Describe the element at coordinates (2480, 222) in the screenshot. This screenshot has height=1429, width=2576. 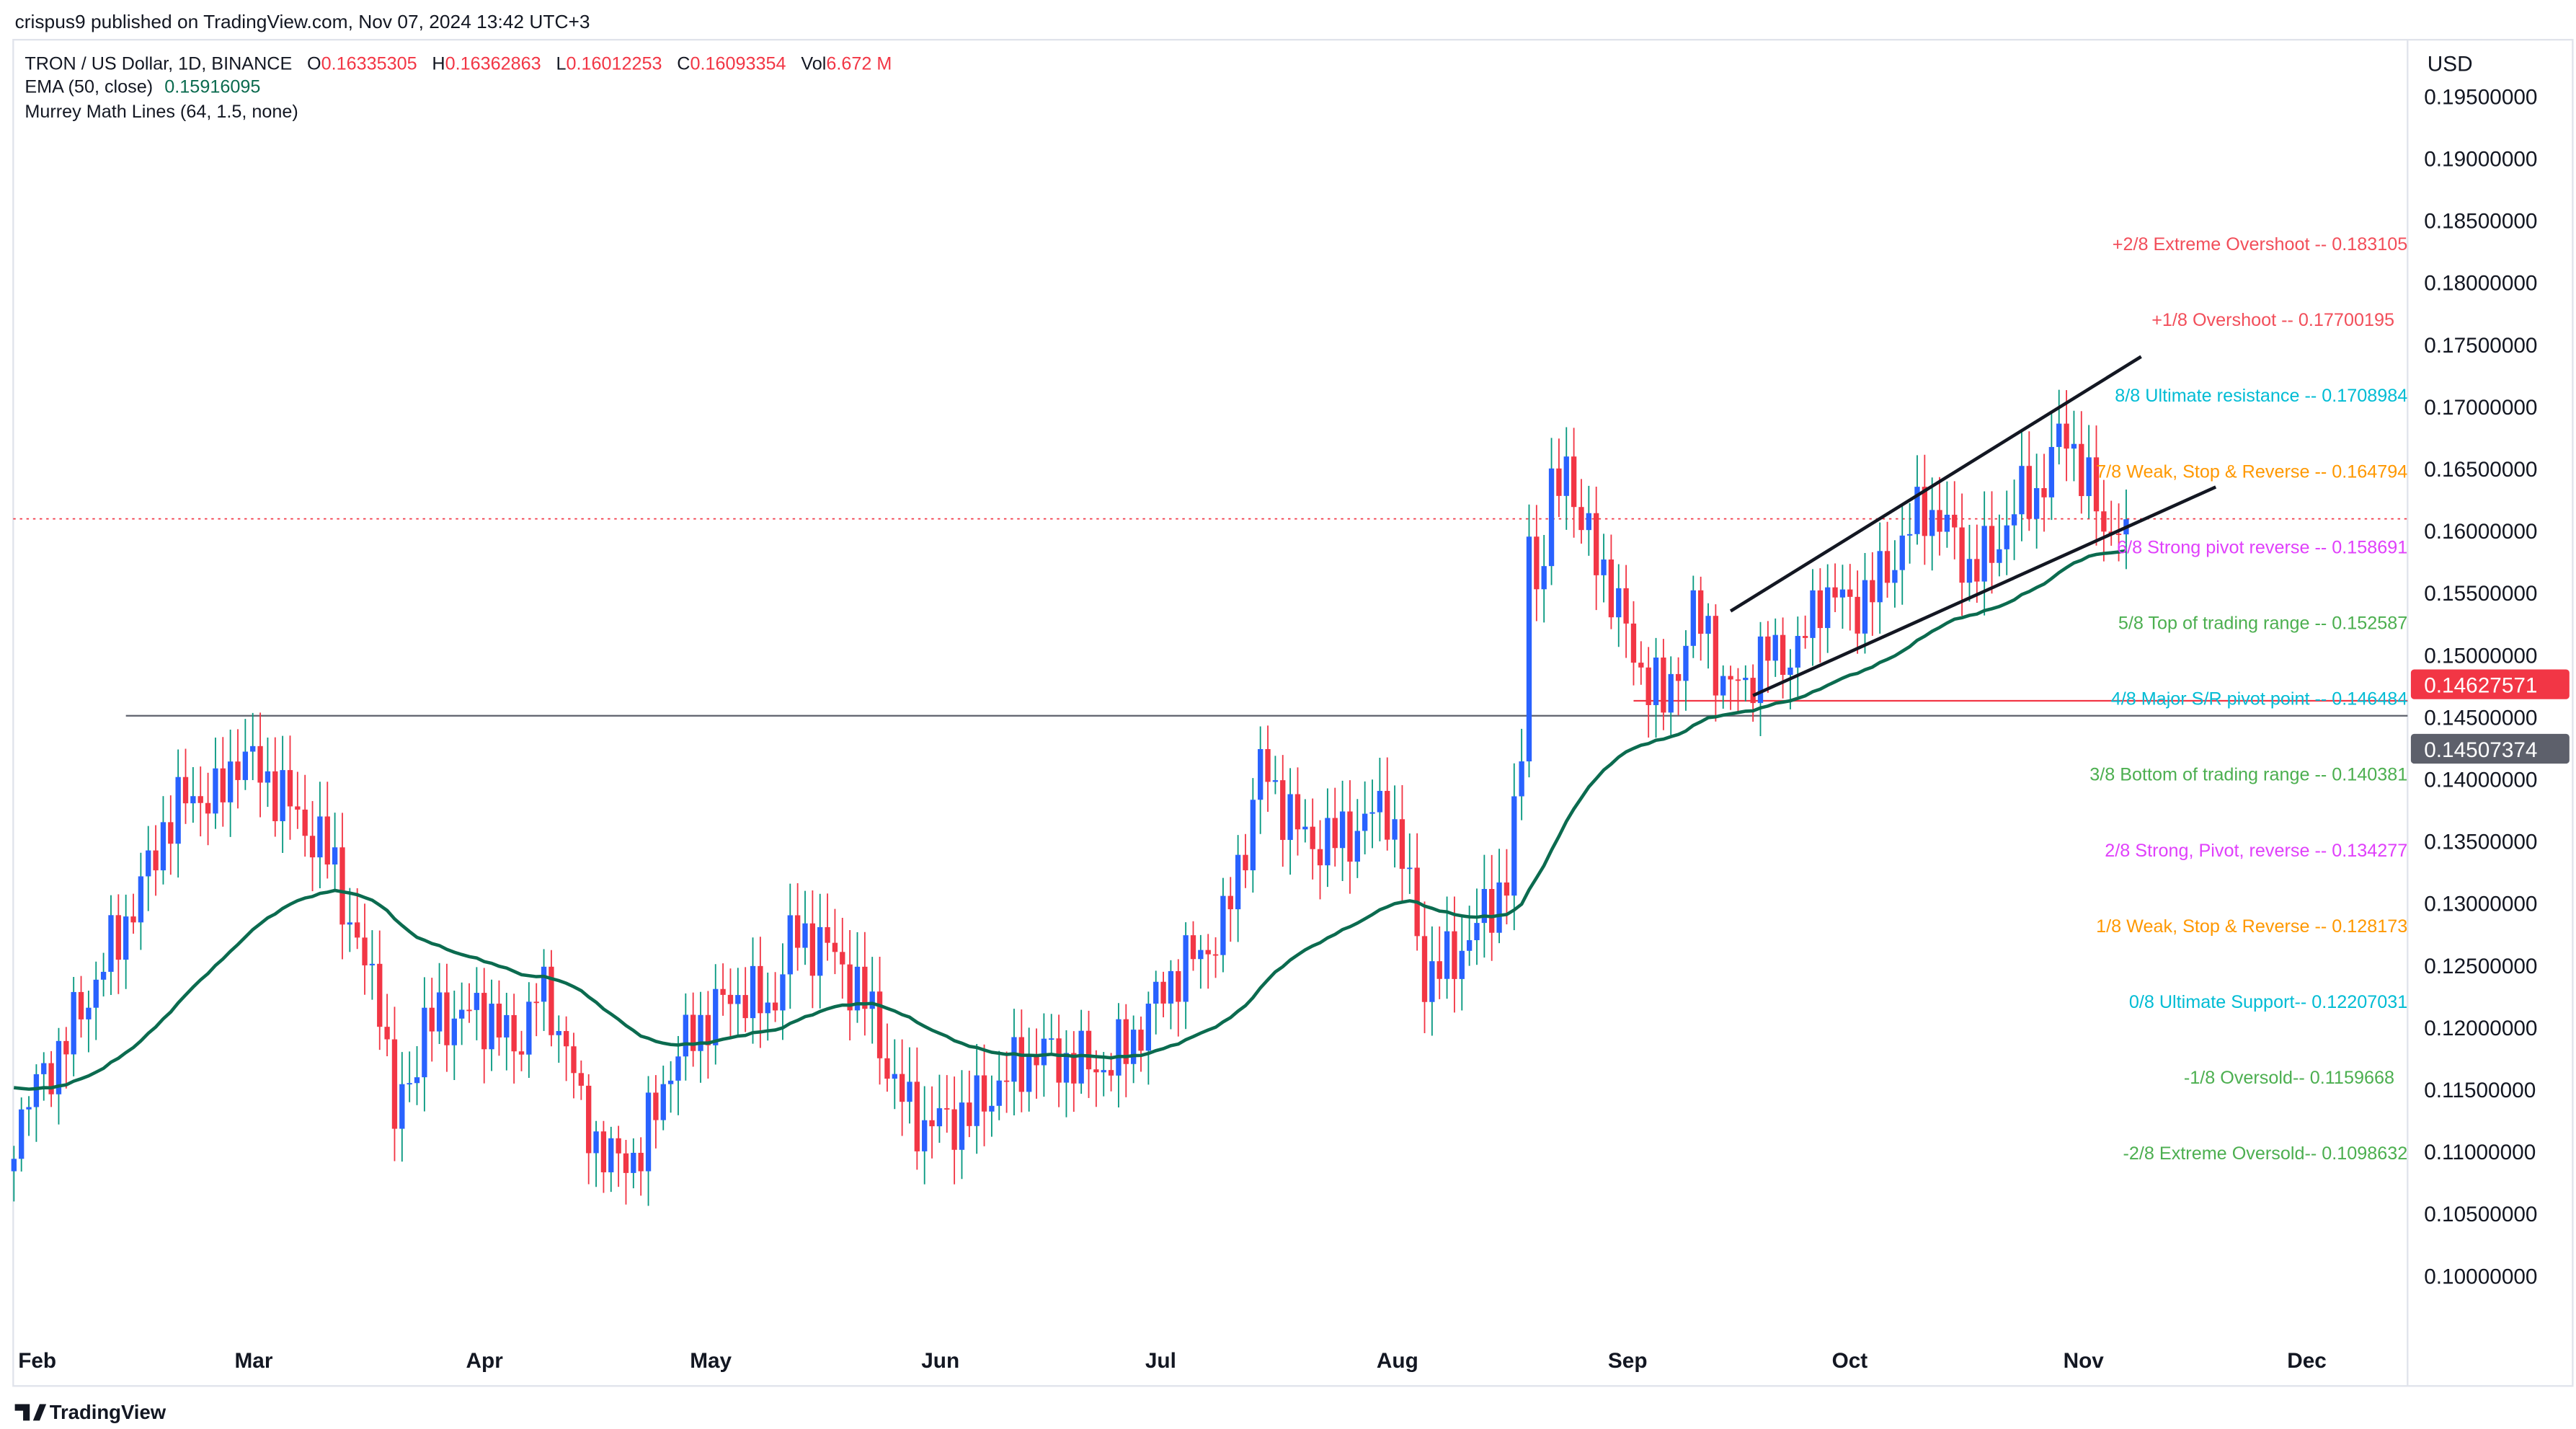
I see `price-tick-label: 0.18500000` at that location.